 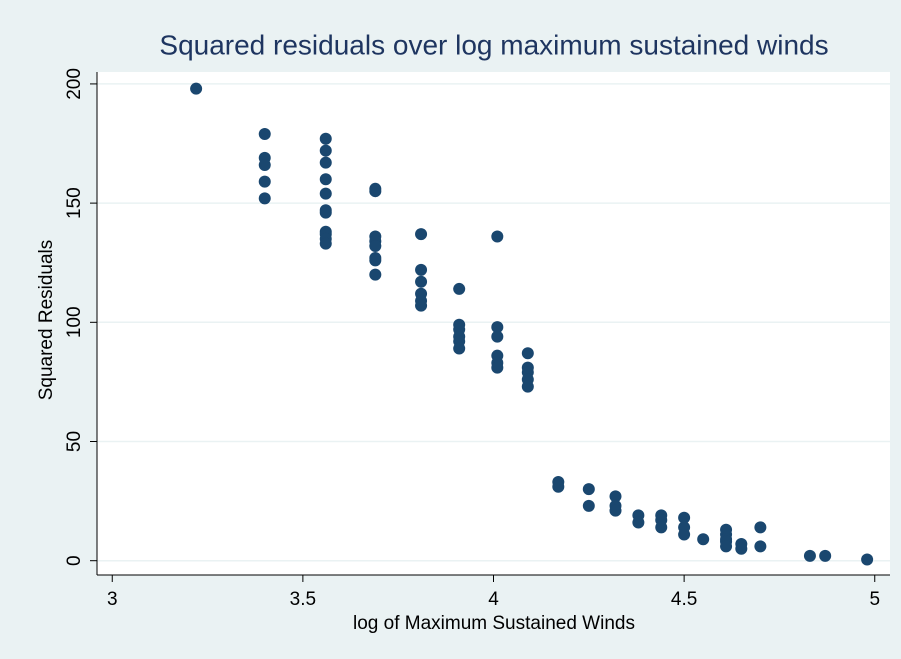 What do you see at coordinates (74, 560) in the screenshot?
I see `y-tick-label: 0` at bounding box center [74, 560].